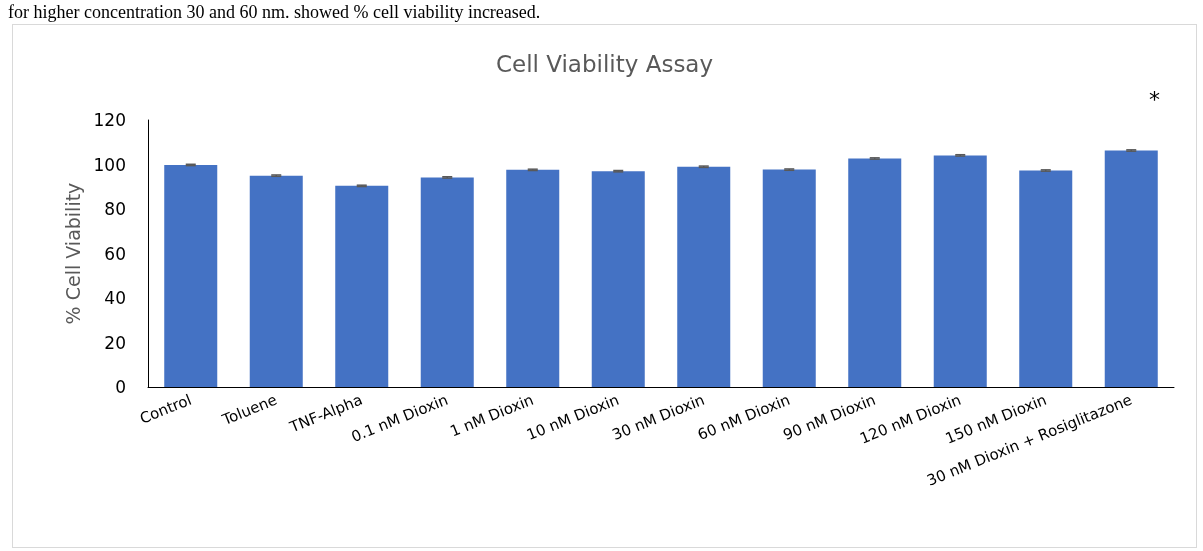 This screenshot has height=551, width=1203. Describe the element at coordinates (109, 120) in the screenshot. I see `y-tick-label: 120` at that location.